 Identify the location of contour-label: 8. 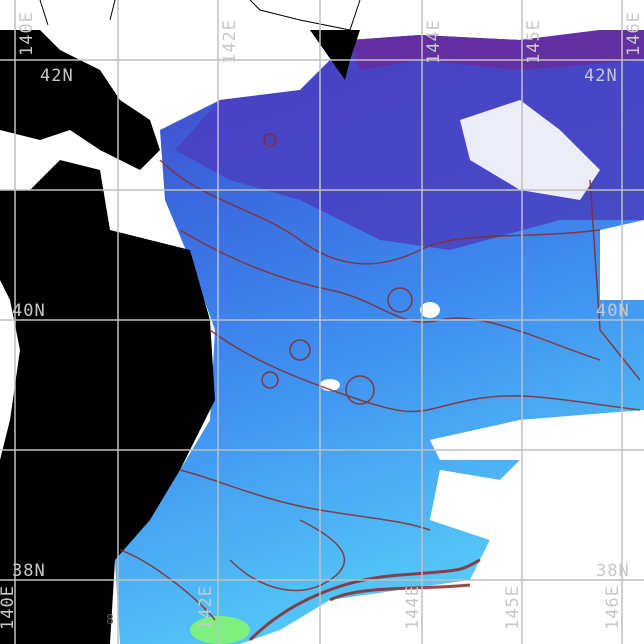
(110, 620).